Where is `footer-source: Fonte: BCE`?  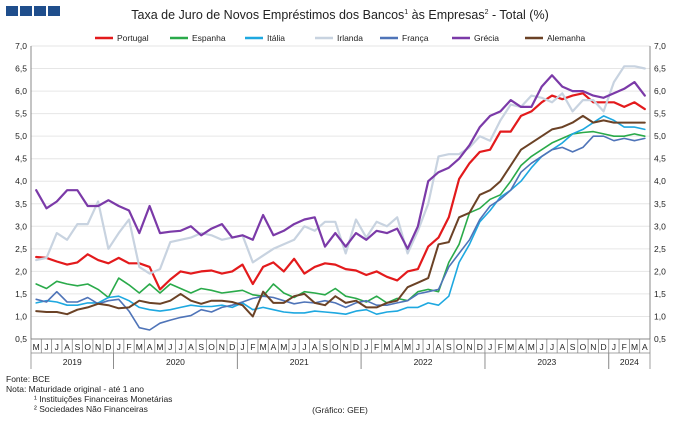 footer-source: Fonte: BCE is located at coordinates (28, 379).